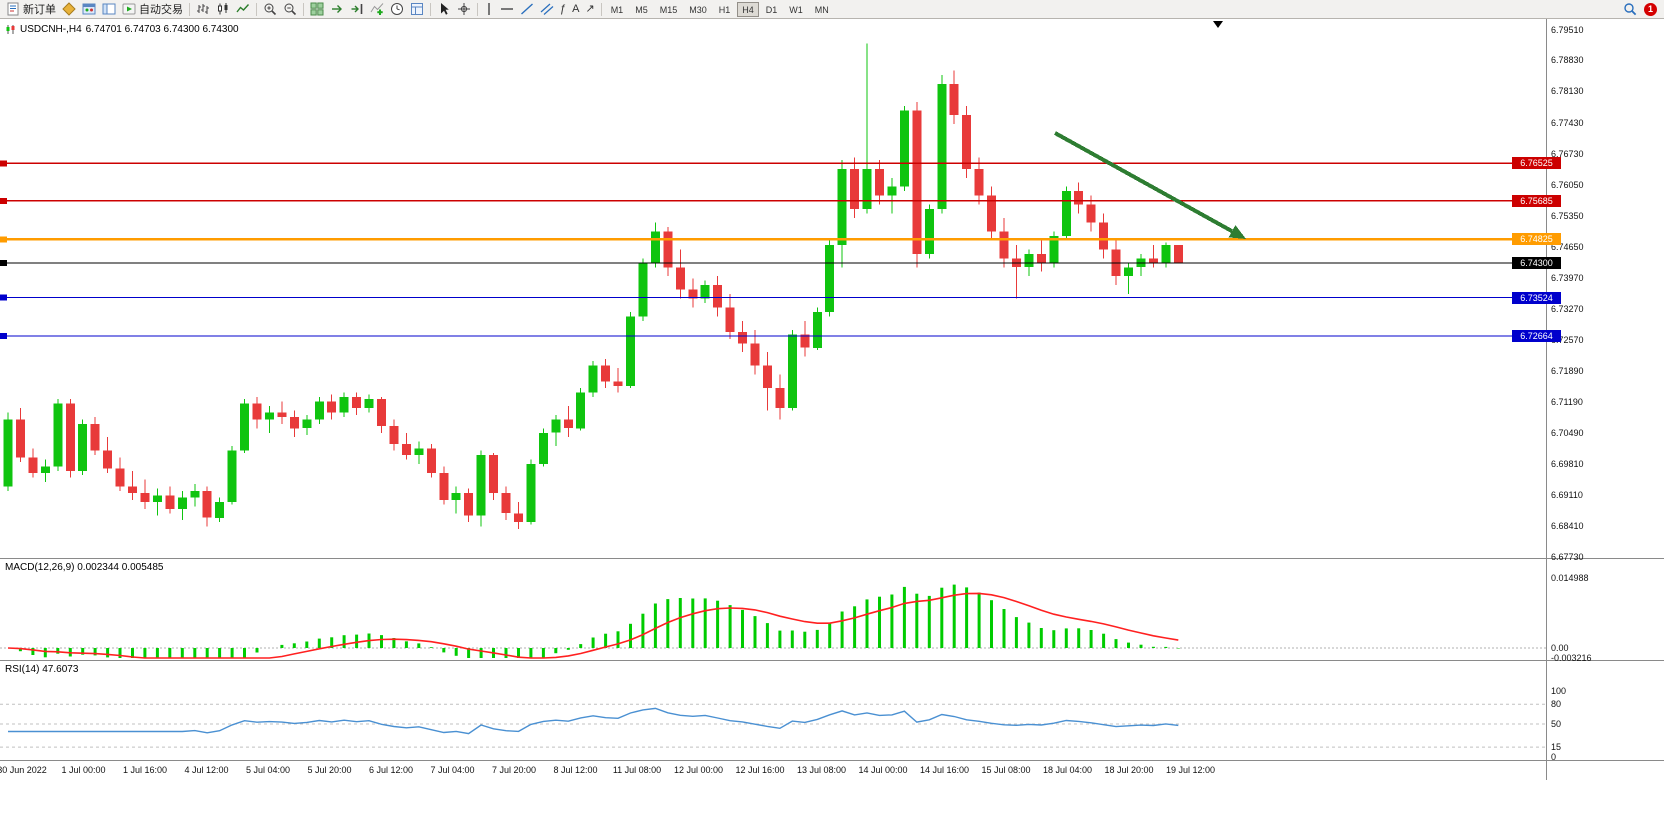 The image size is (1664, 830). Describe the element at coordinates (1556, 704) in the screenshot. I see `rsi-axis-label: 80` at that location.